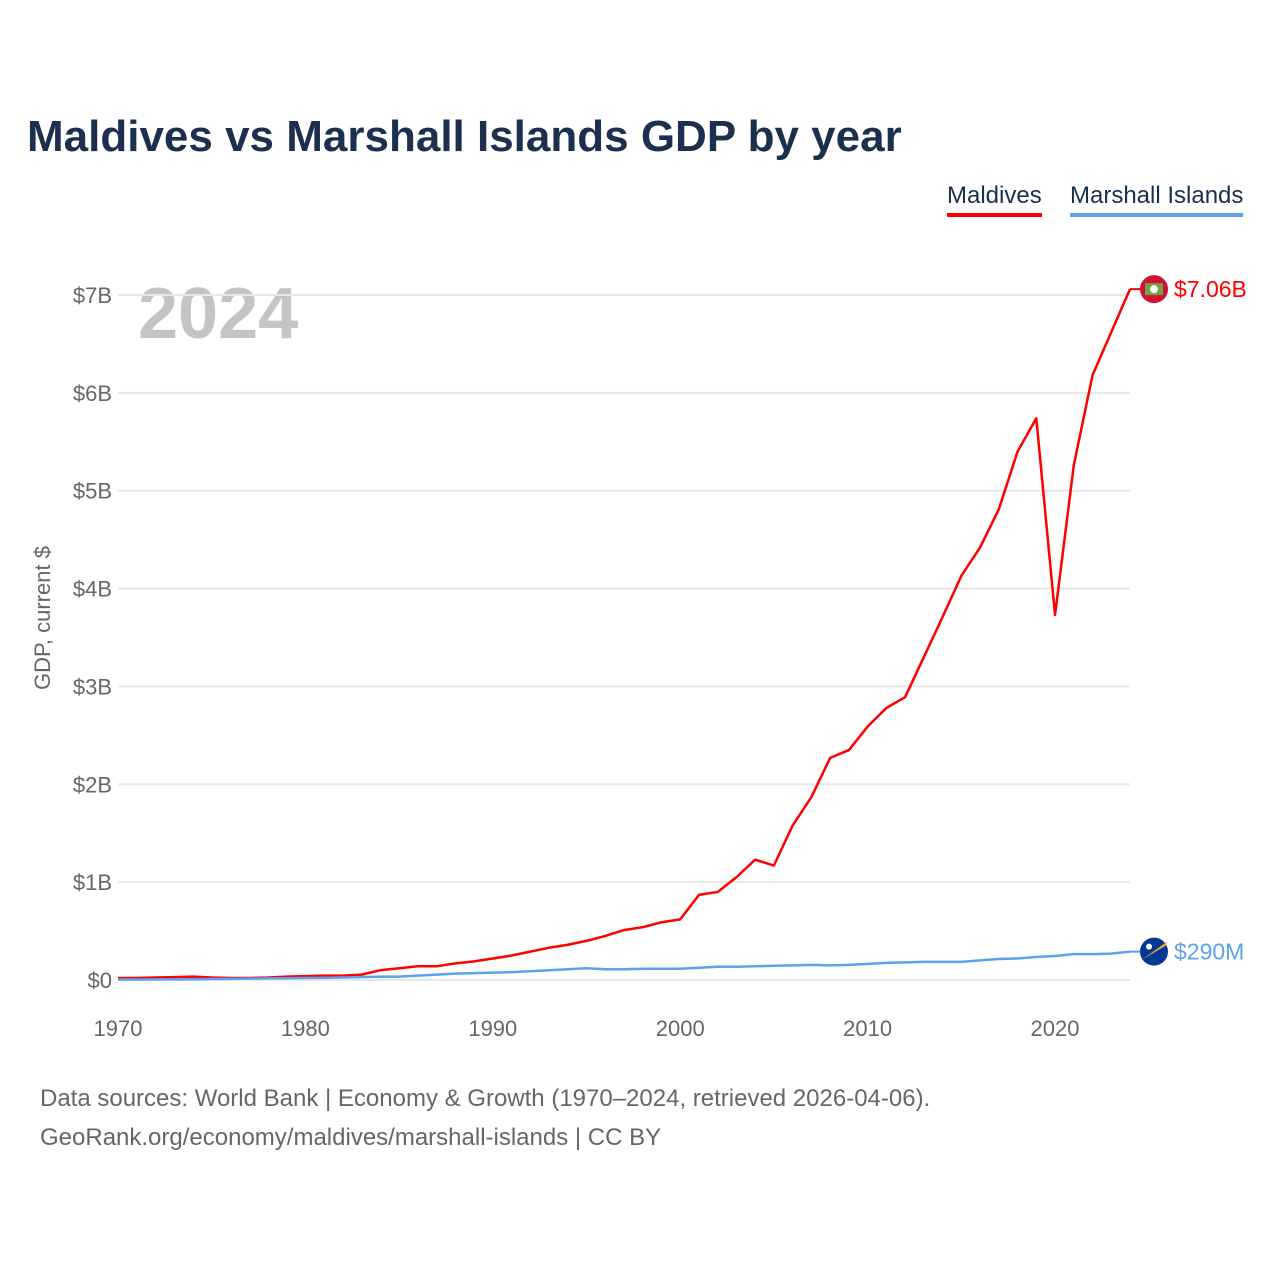  What do you see at coordinates (867, 1028) in the screenshot?
I see `x-tick-label: 2010` at bounding box center [867, 1028].